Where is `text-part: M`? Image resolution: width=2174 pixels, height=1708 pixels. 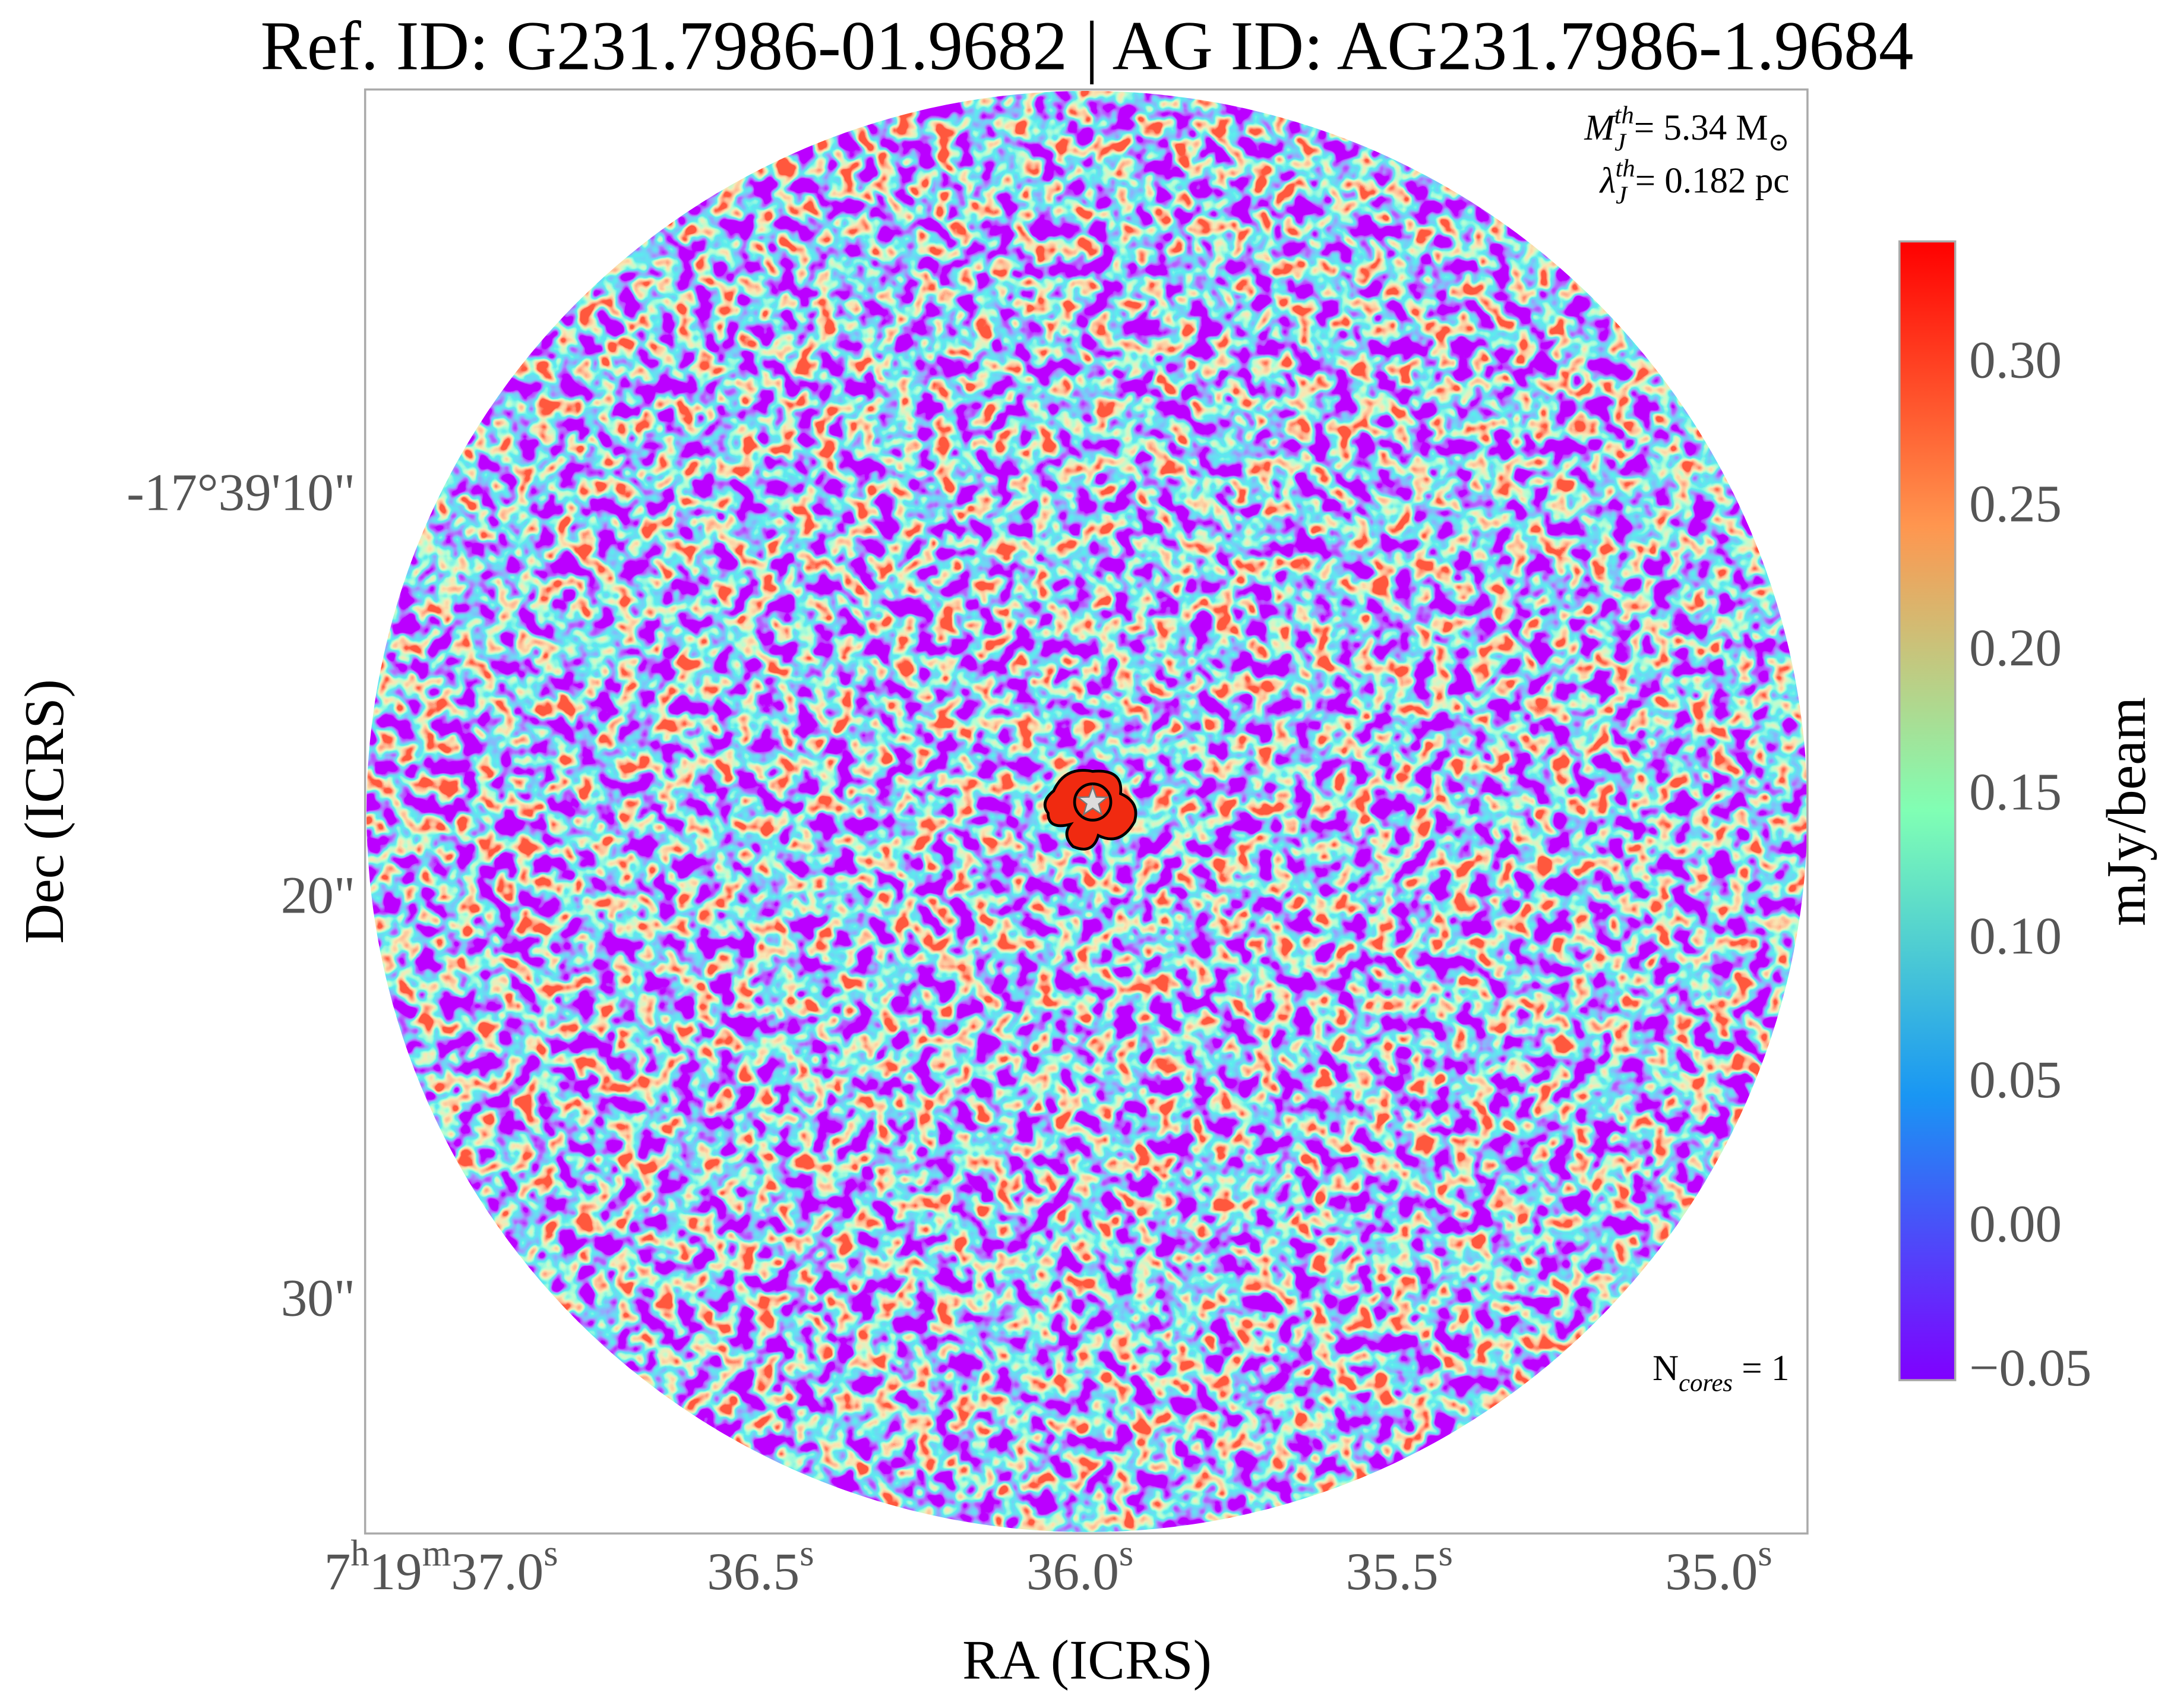 text-part: M is located at coordinates (1600, 128).